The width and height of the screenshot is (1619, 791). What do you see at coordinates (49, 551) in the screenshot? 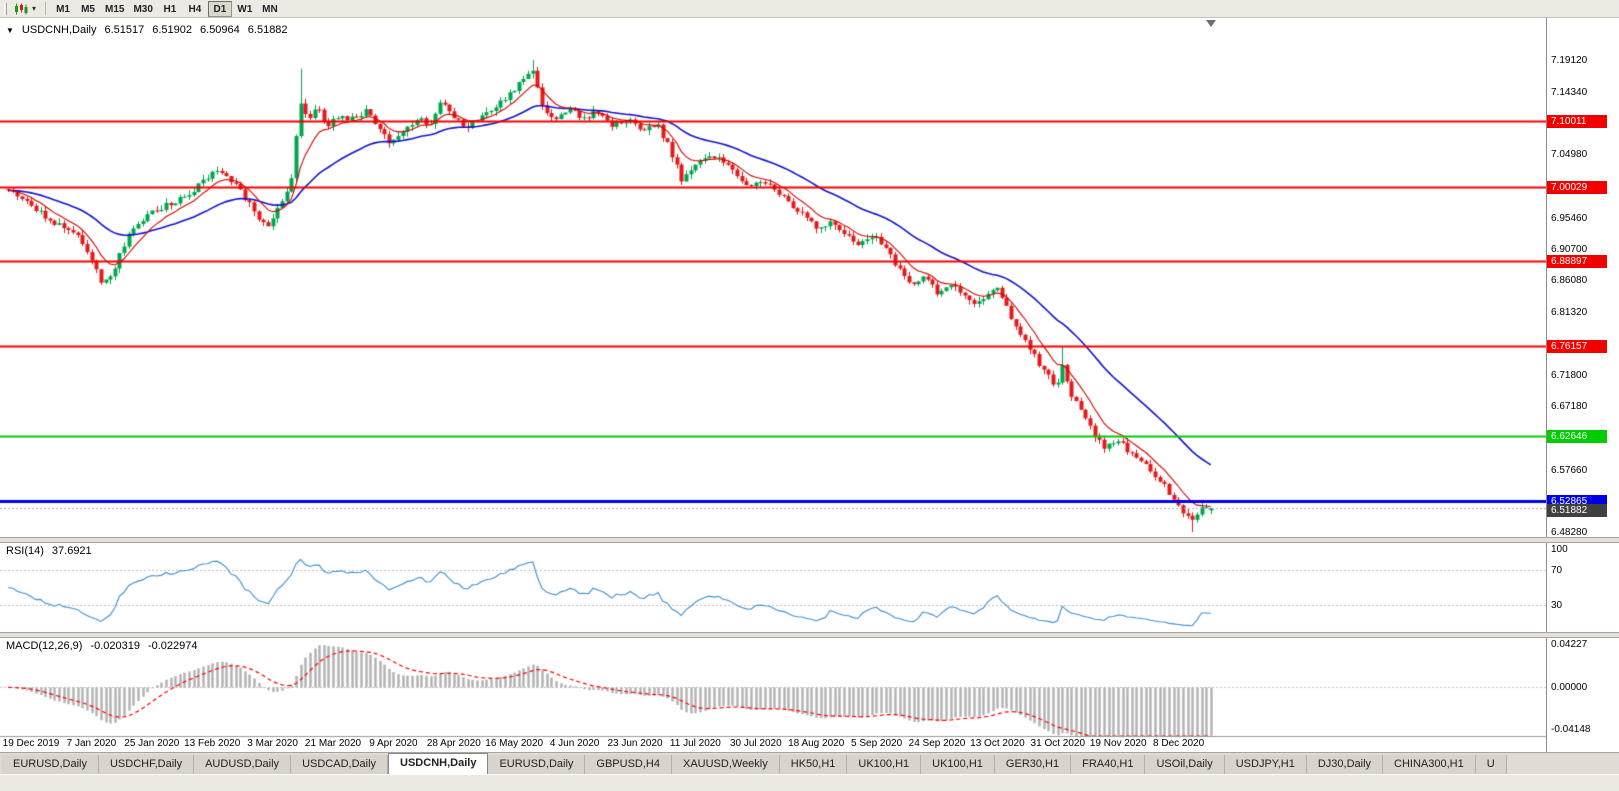
I see `rsi-header: RSI(14) 37.6921` at bounding box center [49, 551].